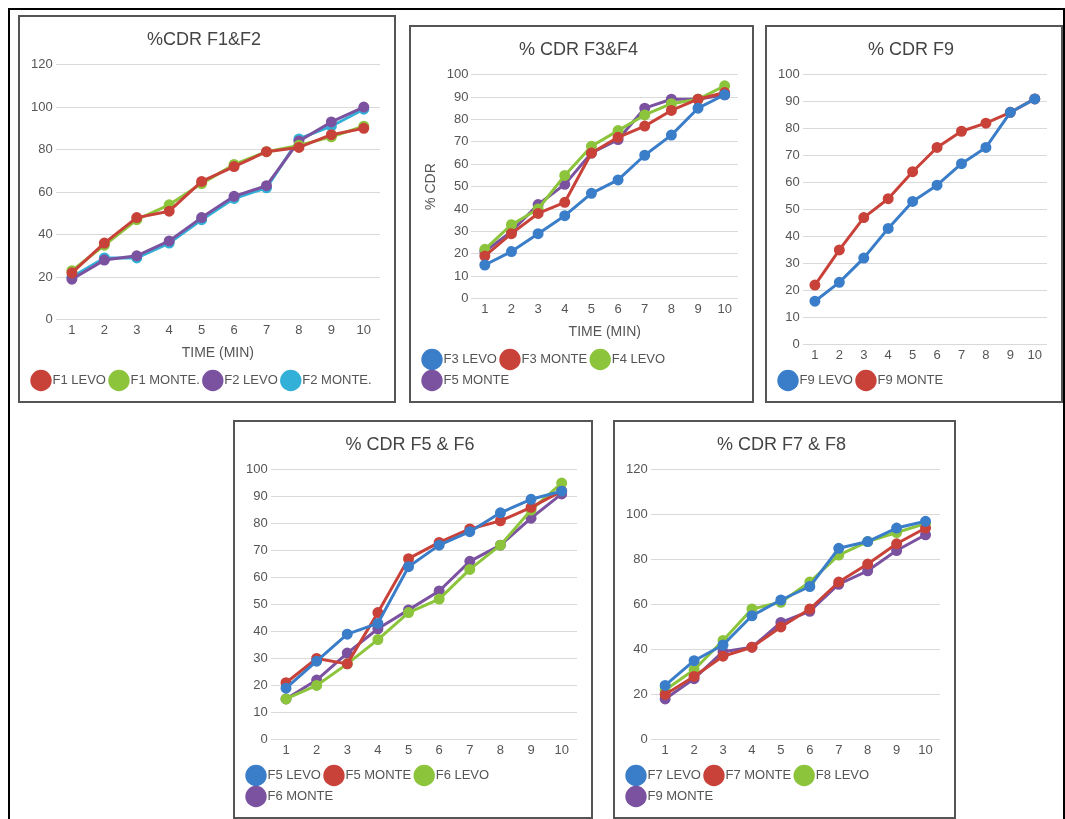 The image size is (1065, 819). What do you see at coordinates (680, 796) in the screenshot?
I see `legend-label: F9 MONTE` at bounding box center [680, 796].